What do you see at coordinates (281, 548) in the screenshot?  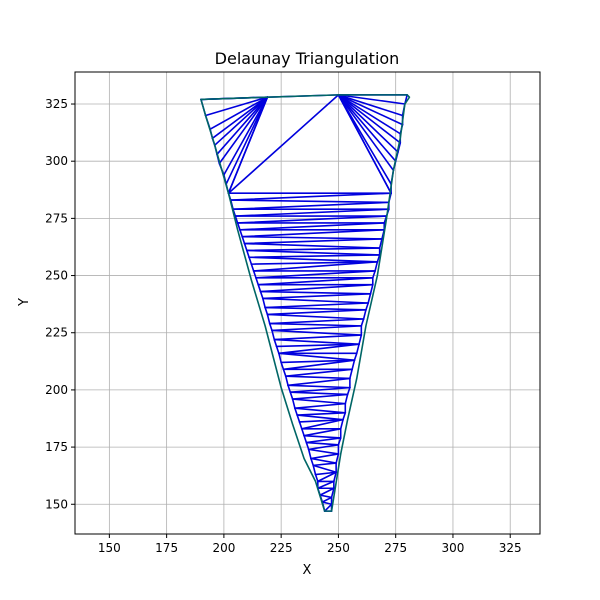 I see `x-tick-label: 225` at bounding box center [281, 548].